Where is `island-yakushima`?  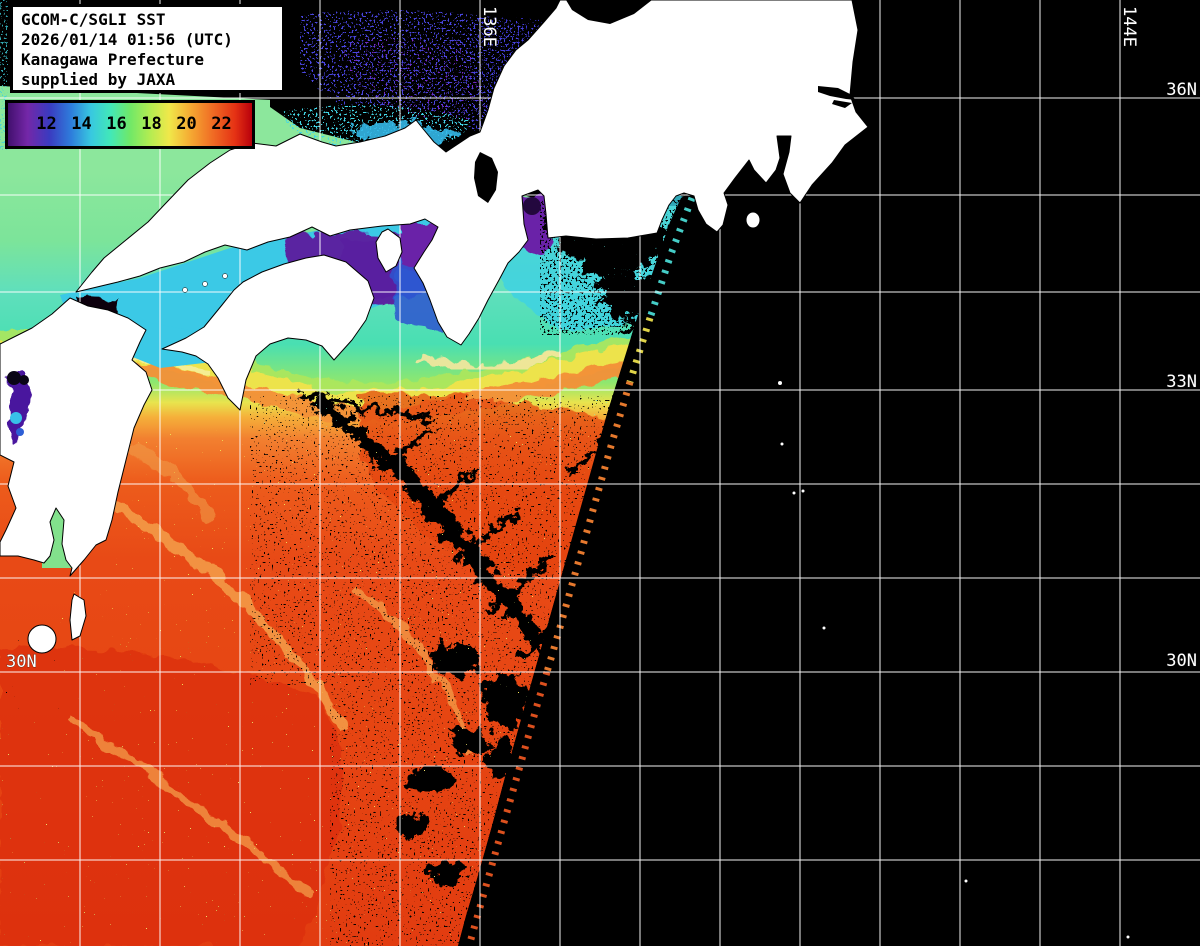
island-yakushima is located at coordinates (42, 639).